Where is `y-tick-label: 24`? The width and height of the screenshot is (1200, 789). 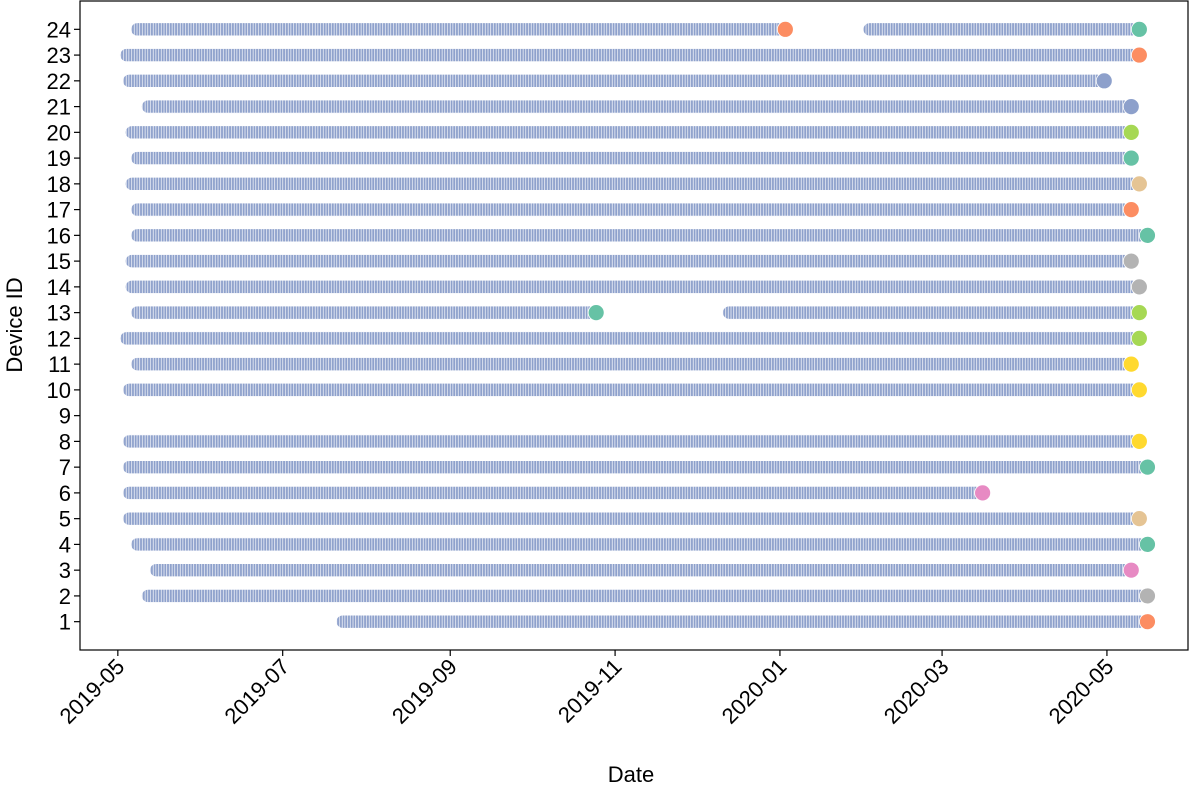
y-tick-label: 24 is located at coordinates (59, 29).